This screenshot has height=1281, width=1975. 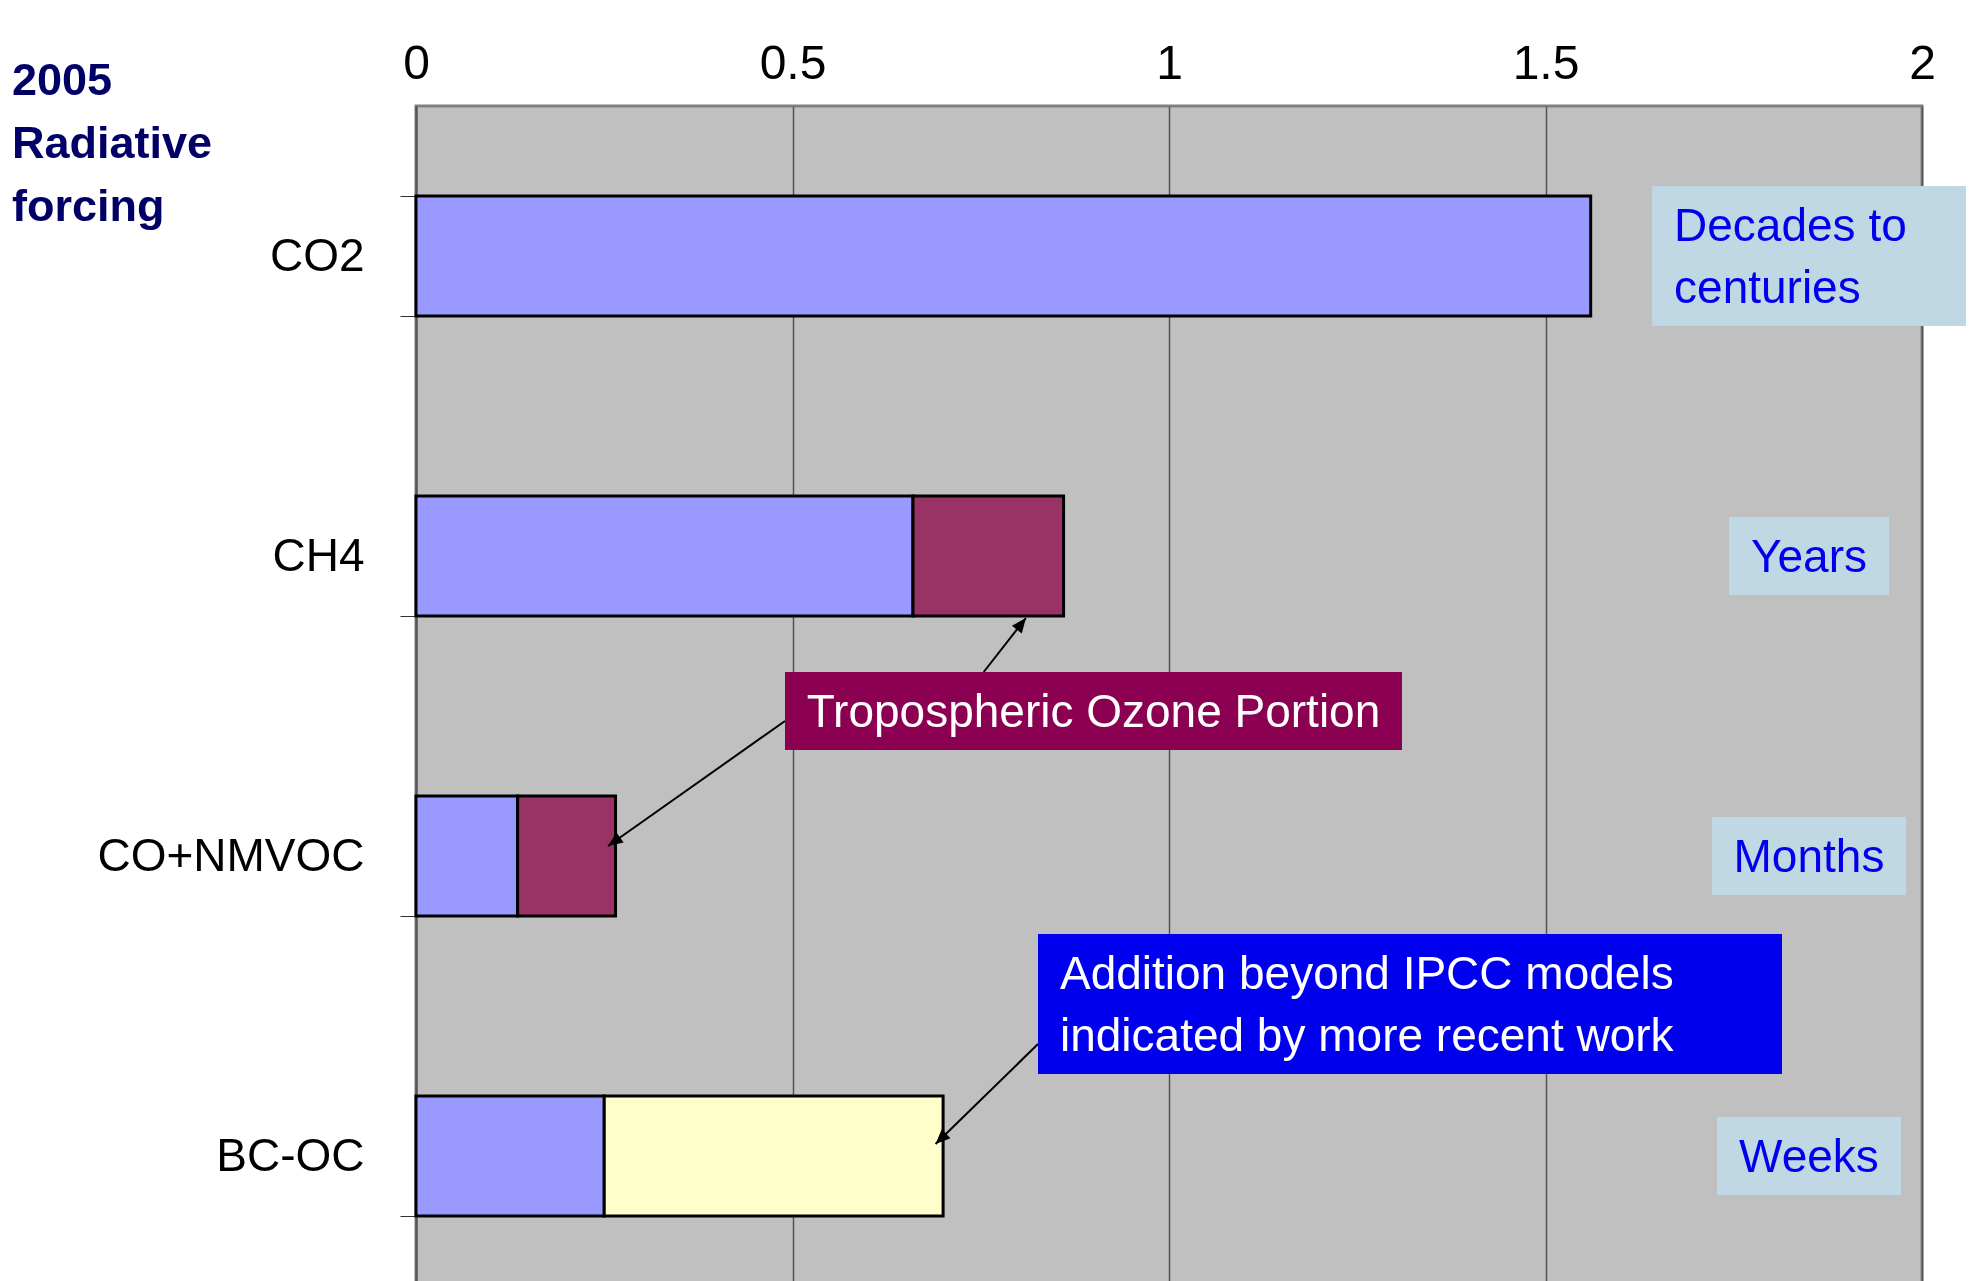 I want to click on x-tick-label: 0.5, so click(x=793, y=62).